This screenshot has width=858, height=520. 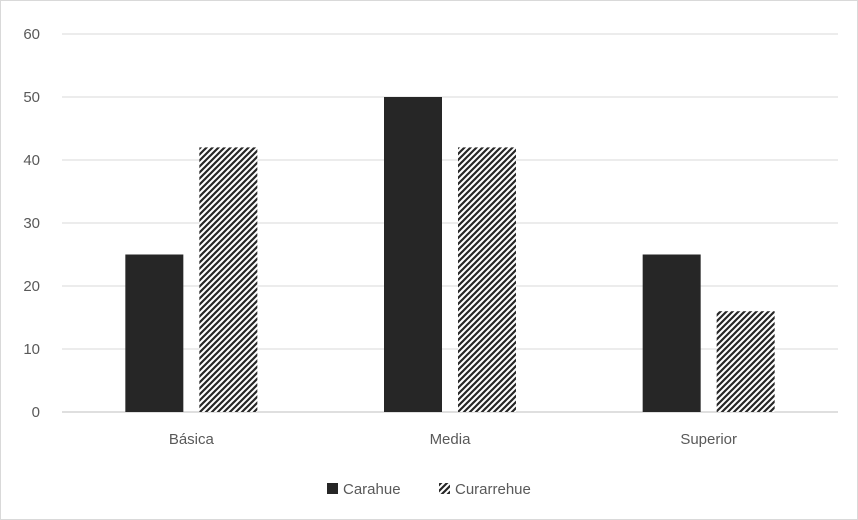 I want to click on y-tick-label: 20, so click(x=31, y=286).